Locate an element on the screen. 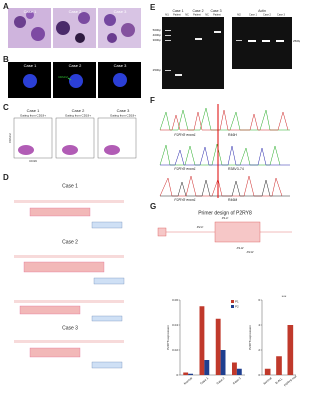 The width and height of the screenshot is (320, 400). group-label: Case 3 is located at coordinates (215, 11).